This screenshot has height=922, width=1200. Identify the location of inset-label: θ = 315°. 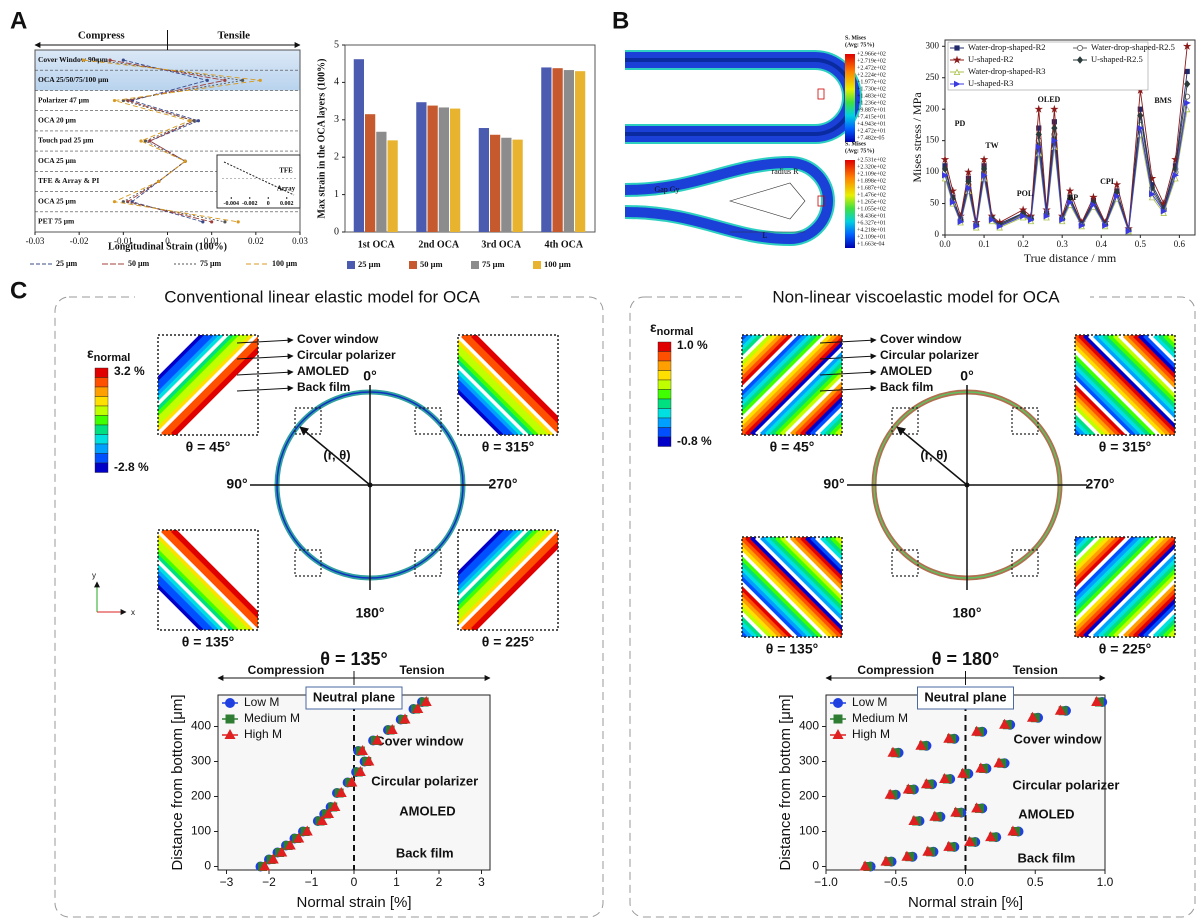
(508, 447).